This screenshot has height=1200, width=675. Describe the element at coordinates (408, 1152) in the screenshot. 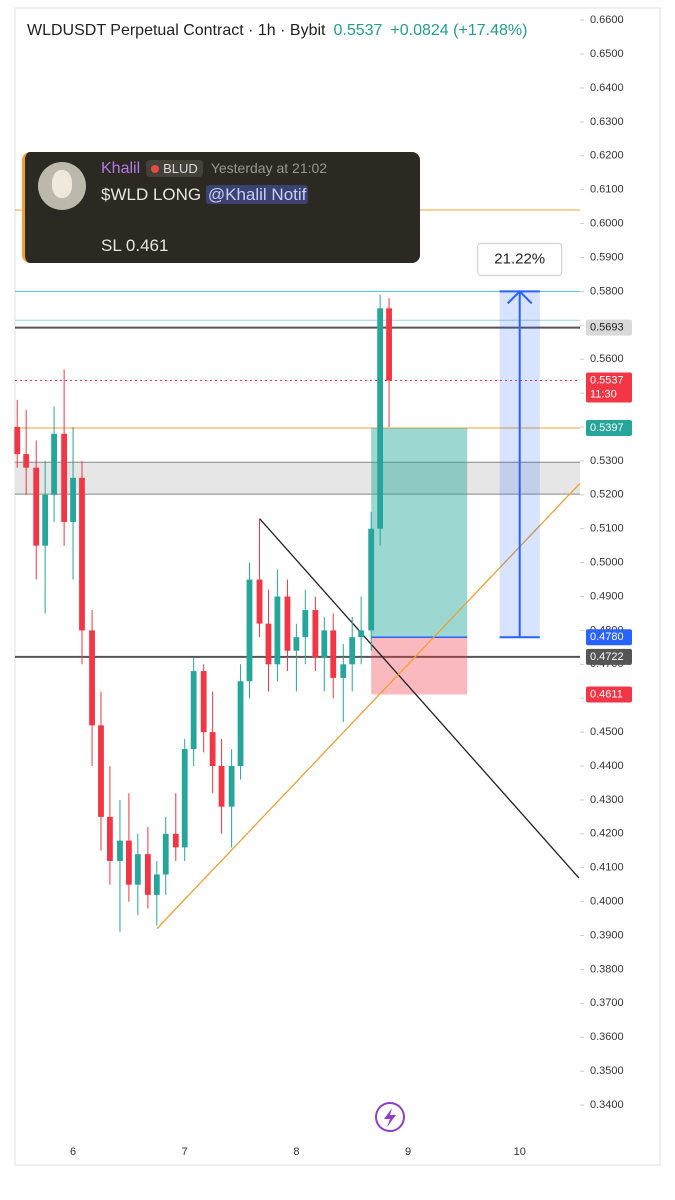

I see `x-tick-label: 9` at that location.